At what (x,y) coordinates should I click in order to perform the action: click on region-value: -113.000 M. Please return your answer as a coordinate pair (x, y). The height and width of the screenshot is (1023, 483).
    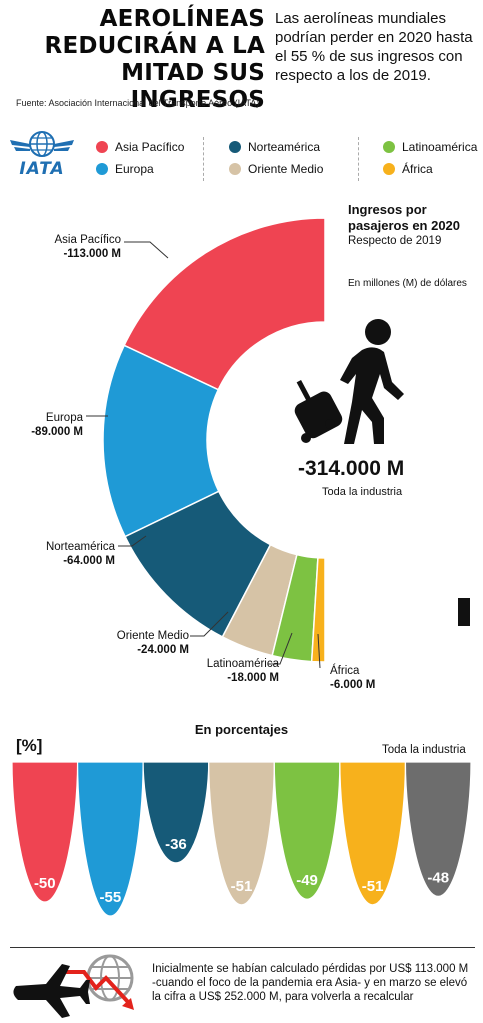
    Looking at the image, I should click on (92, 254).